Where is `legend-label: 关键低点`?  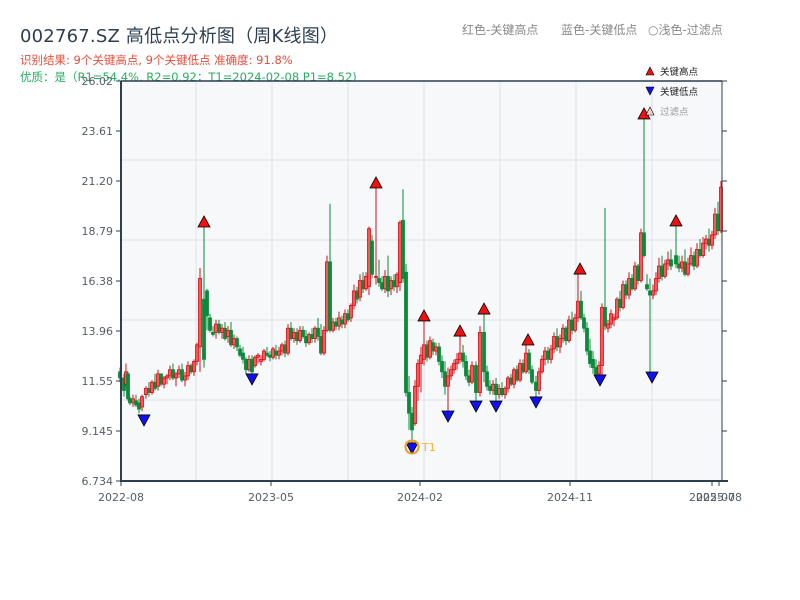
legend-label: 关键低点 is located at coordinates (679, 92).